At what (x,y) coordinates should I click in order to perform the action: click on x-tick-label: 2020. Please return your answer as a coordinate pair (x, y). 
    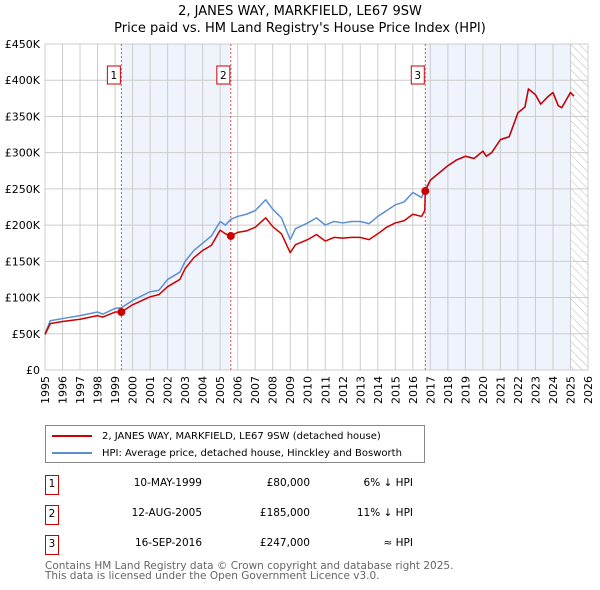
    Looking at the image, I should click on (483, 390).